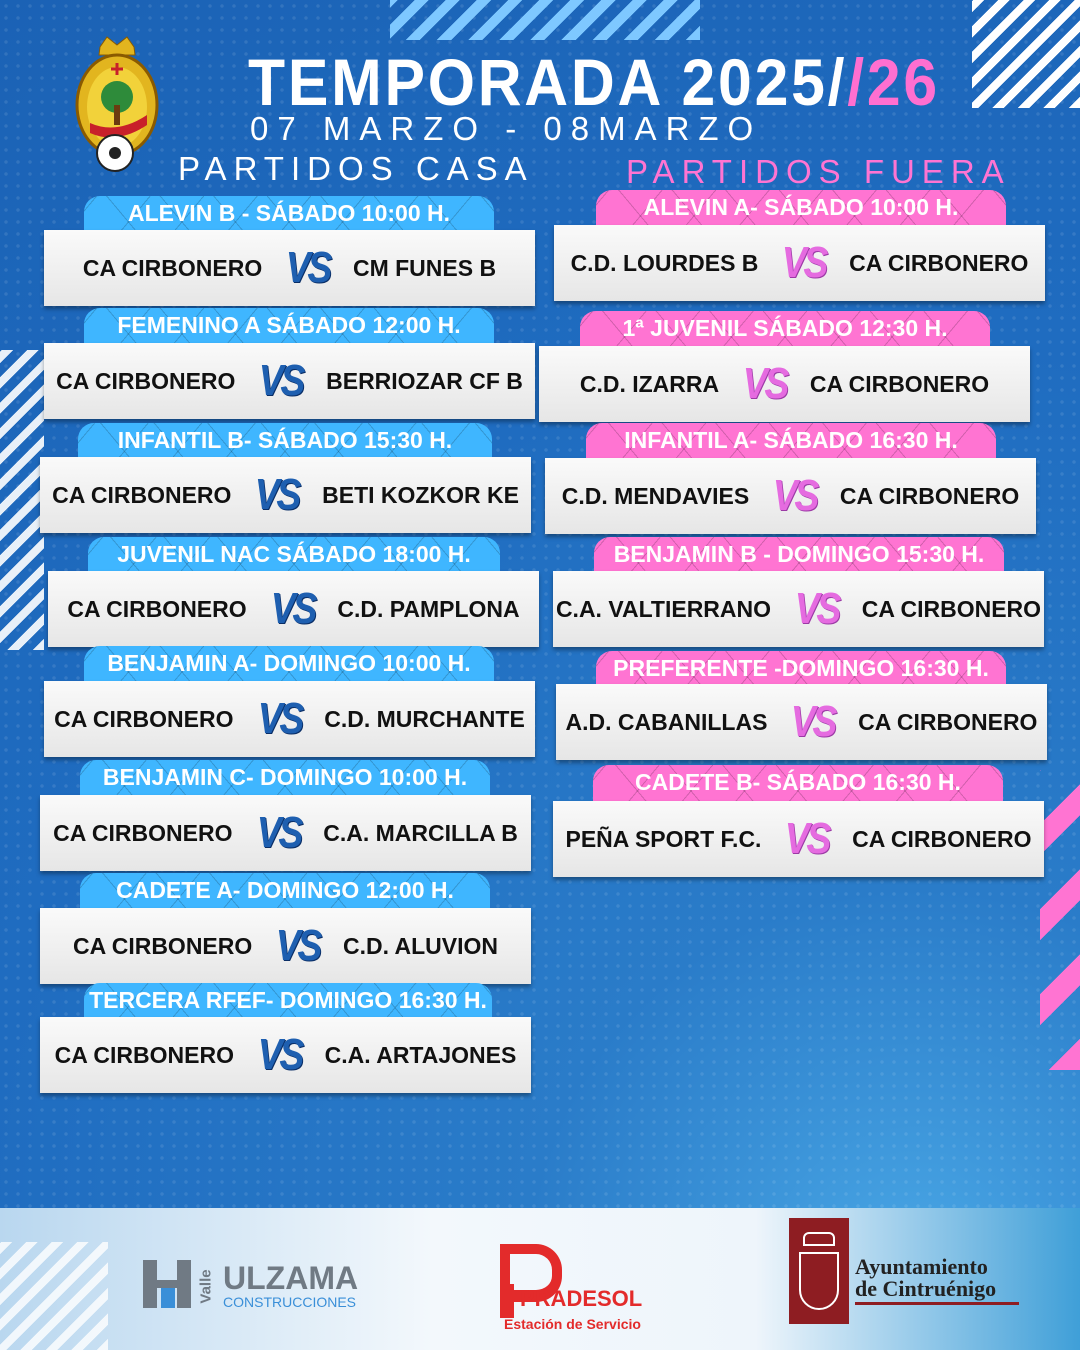 Image resolution: width=1080 pixels, height=1350 pixels. I want to click on home-team-name: PEÑA SPORT F.C., so click(663, 838).